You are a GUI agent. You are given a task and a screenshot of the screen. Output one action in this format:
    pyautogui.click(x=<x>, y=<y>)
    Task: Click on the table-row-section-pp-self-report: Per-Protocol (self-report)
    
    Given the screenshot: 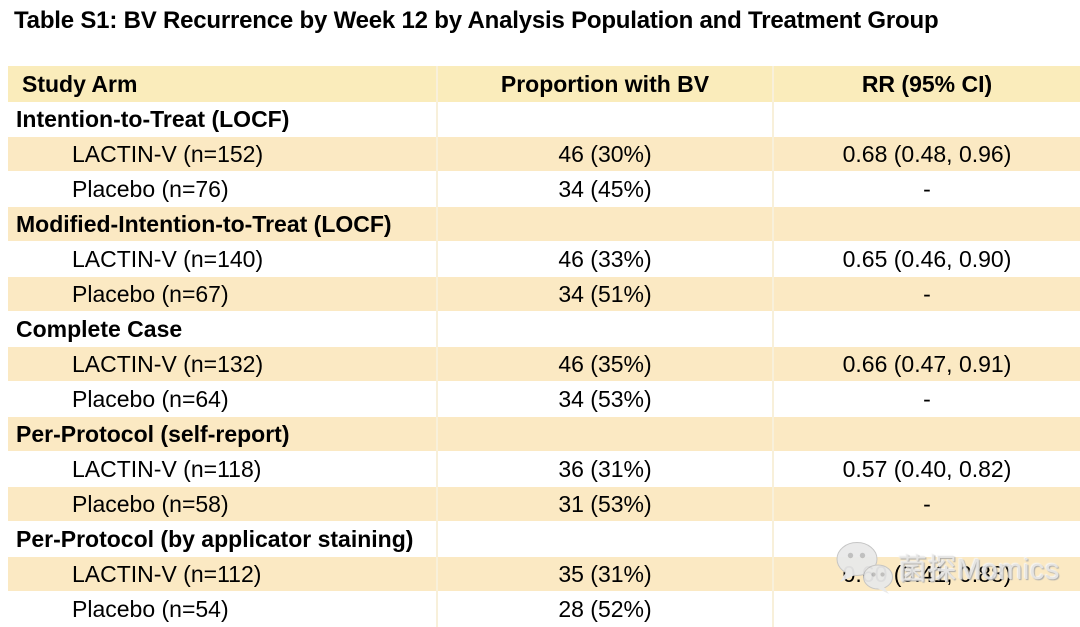 What is the action you would take?
    pyautogui.click(x=544, y=434)
    